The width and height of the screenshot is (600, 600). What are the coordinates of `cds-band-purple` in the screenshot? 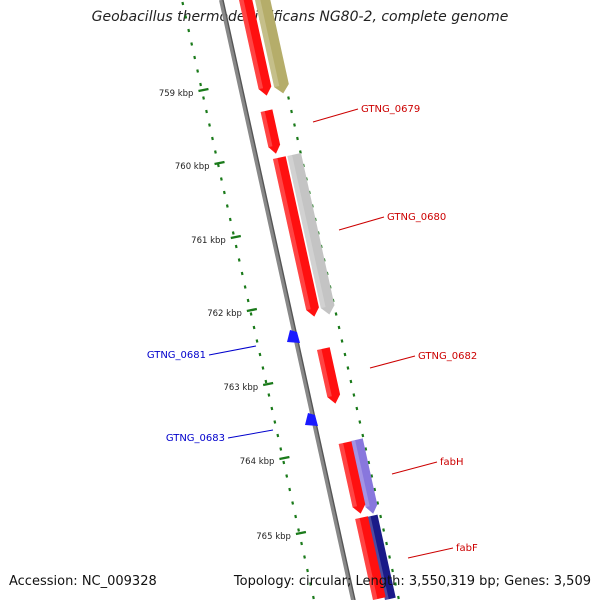 It's located at (364, 476).